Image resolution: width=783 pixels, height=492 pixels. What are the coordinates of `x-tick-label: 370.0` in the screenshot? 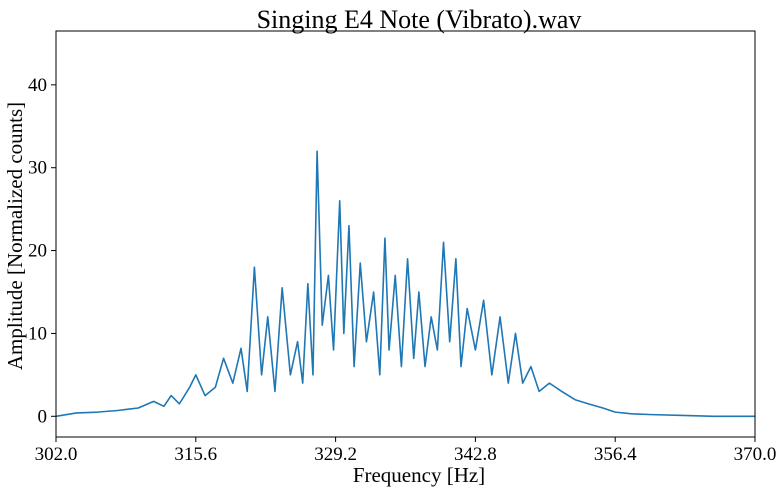 It's located at (755, 454).